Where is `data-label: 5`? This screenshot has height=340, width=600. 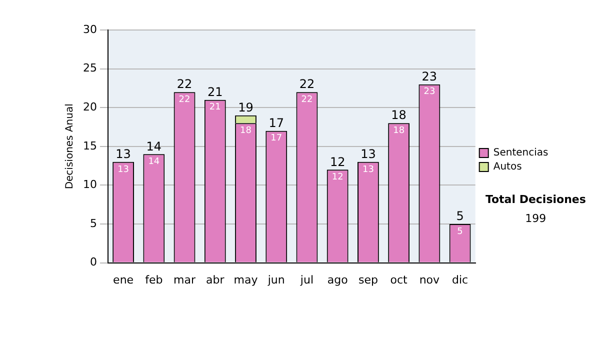
data-label: 5 is located at coordinates (460, 231).